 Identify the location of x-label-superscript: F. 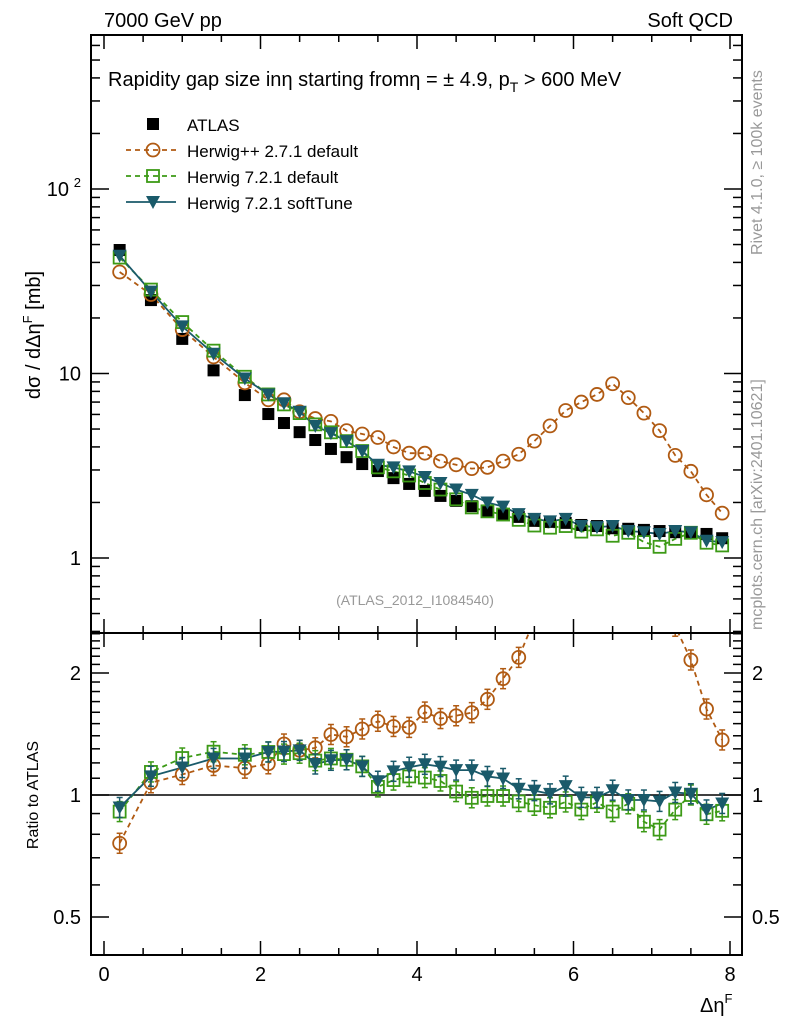
(728, 998).